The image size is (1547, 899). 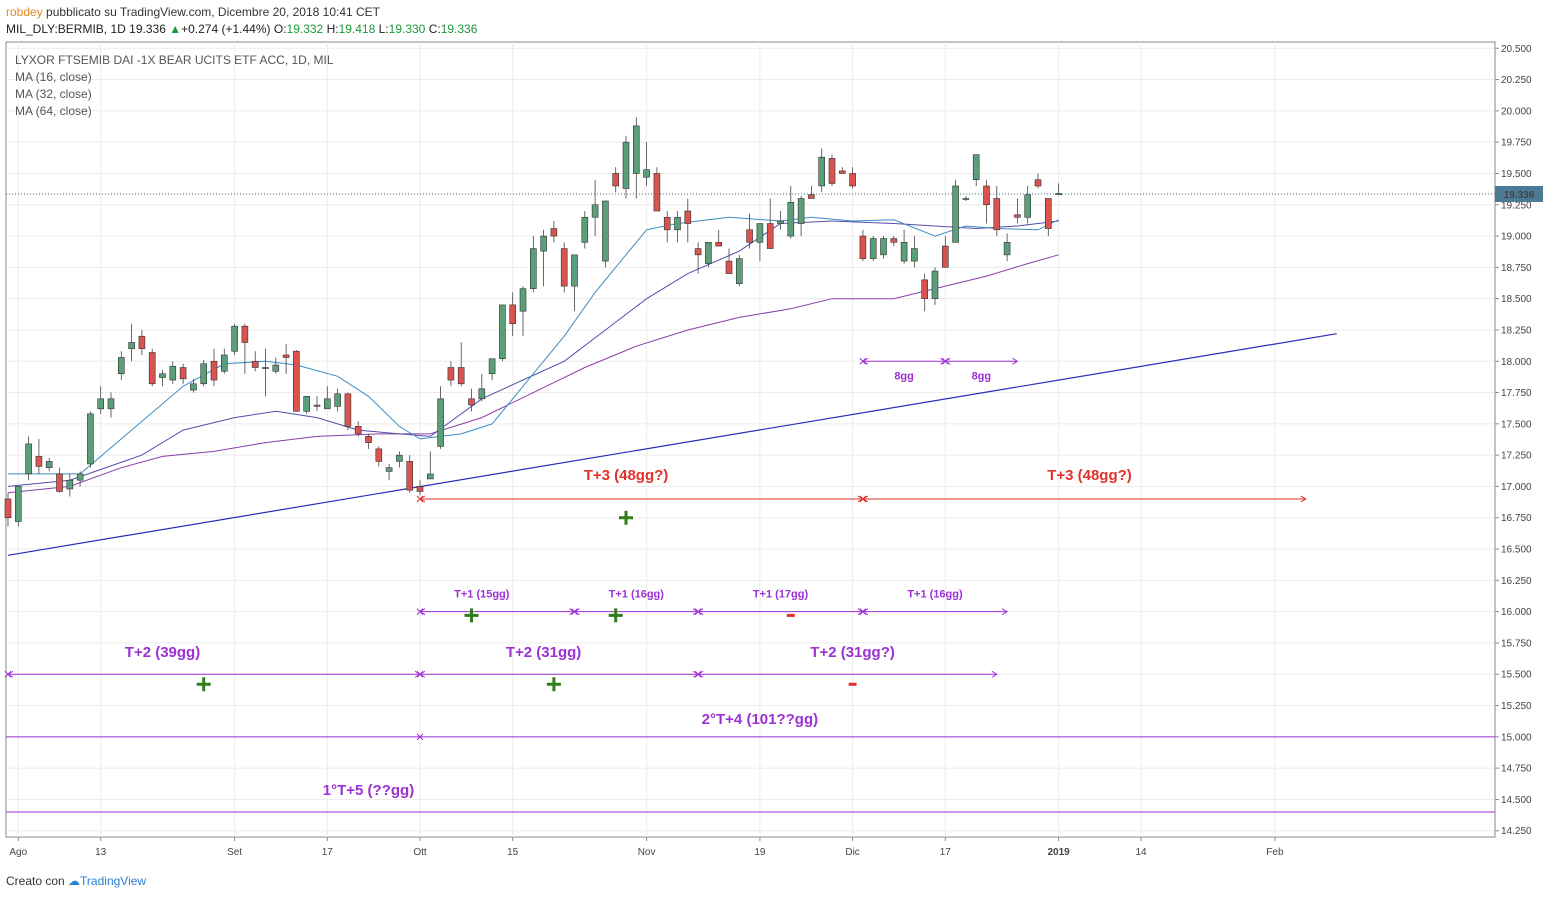 I want to click on cycle-8gg-tick, so click(x=863, y=361).